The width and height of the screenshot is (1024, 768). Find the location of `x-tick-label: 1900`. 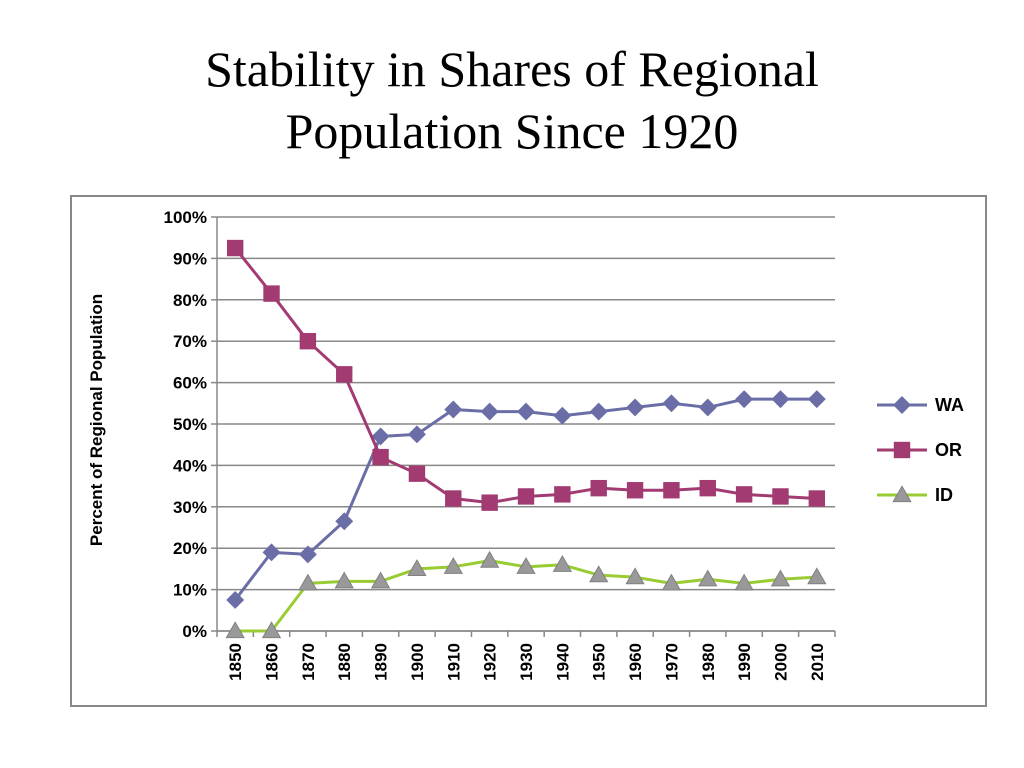

x-tick-label: 1900 is located at coordinates (417, 662).